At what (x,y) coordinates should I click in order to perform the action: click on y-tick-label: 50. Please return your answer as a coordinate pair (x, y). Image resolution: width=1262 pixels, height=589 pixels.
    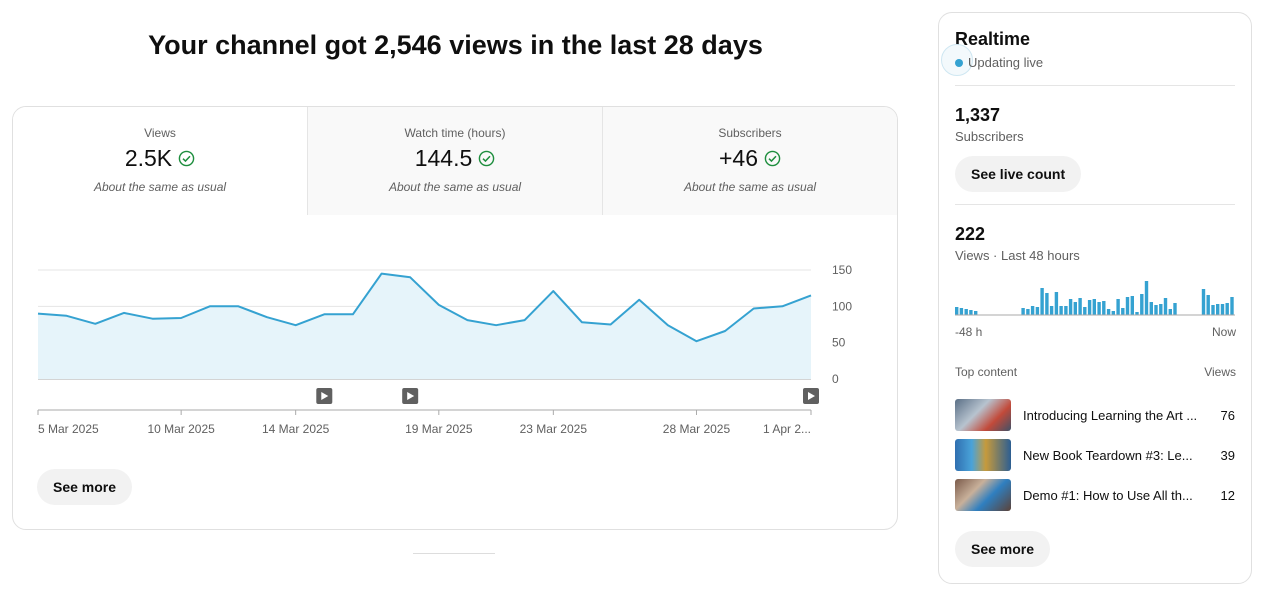
    Looking at the image, I should click on (839, 343).